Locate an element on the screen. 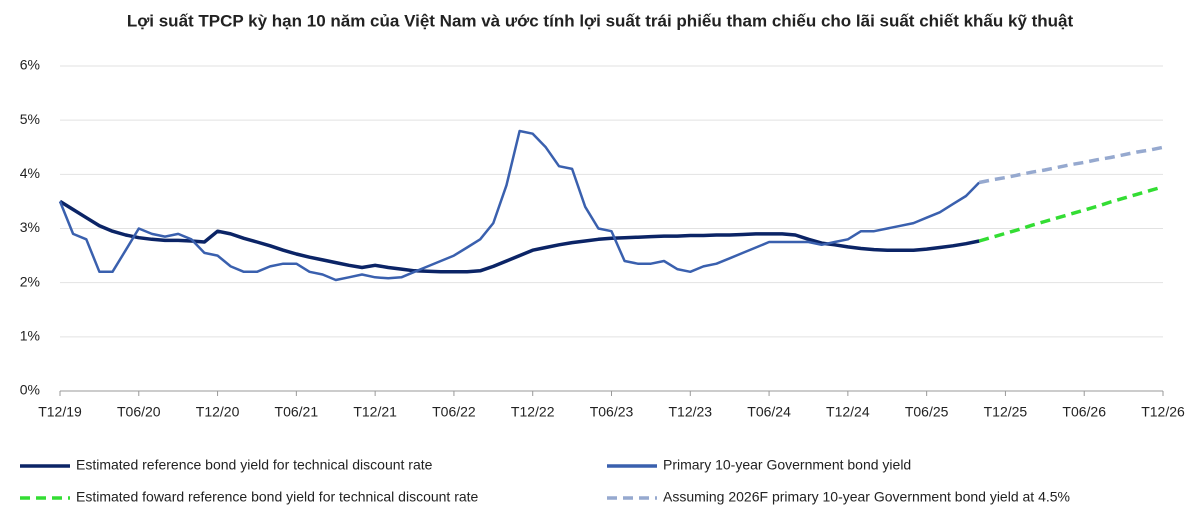  x-tick-label: T06/25 is located at coordinates (927, 412).